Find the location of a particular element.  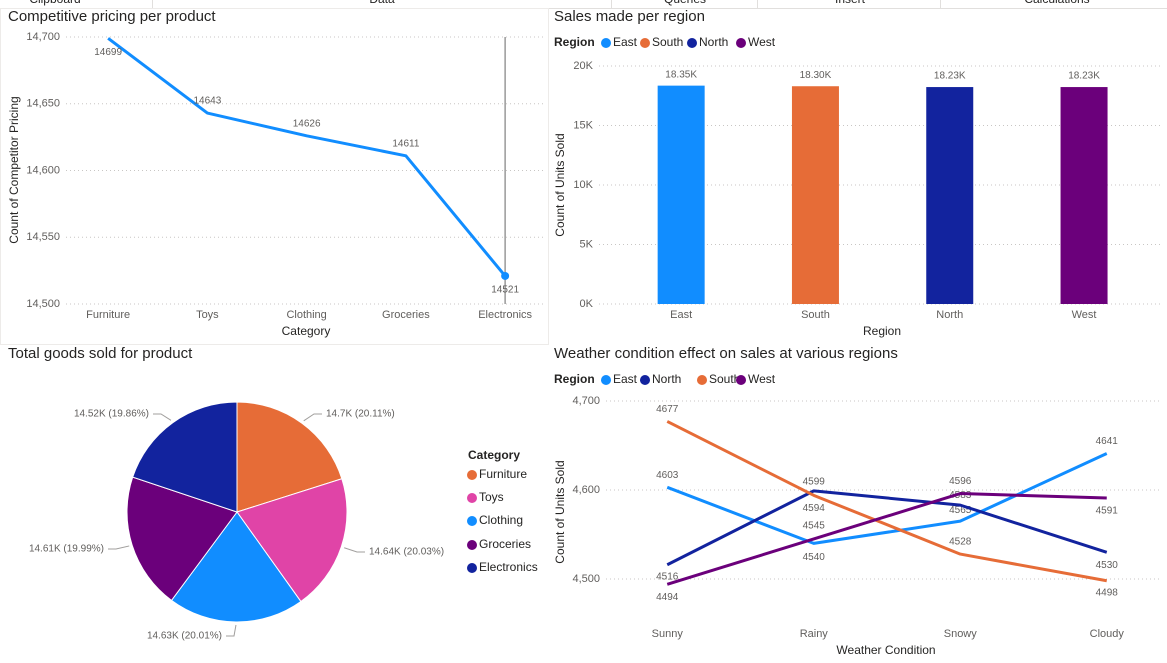

ribbon-group: Queries is located at coordinates (685, 3).